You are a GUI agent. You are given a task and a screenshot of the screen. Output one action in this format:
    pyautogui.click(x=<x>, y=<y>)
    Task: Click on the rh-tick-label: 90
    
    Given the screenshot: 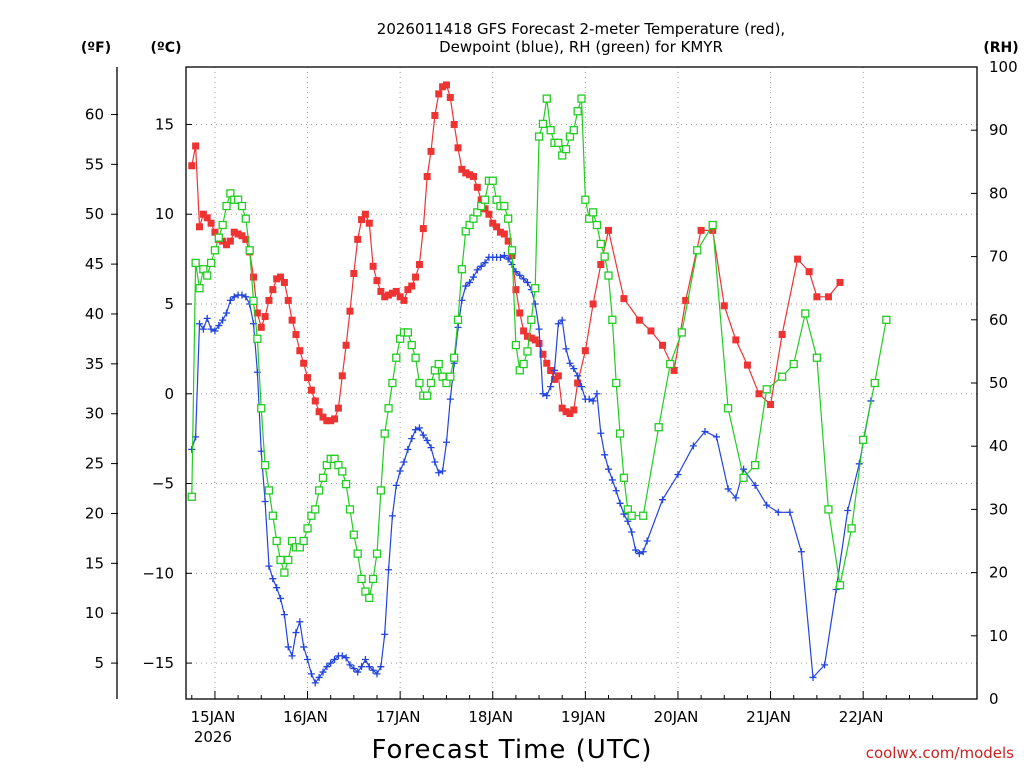 What is the action you would take?
    pyautogui.click(x=998, y=130)
    